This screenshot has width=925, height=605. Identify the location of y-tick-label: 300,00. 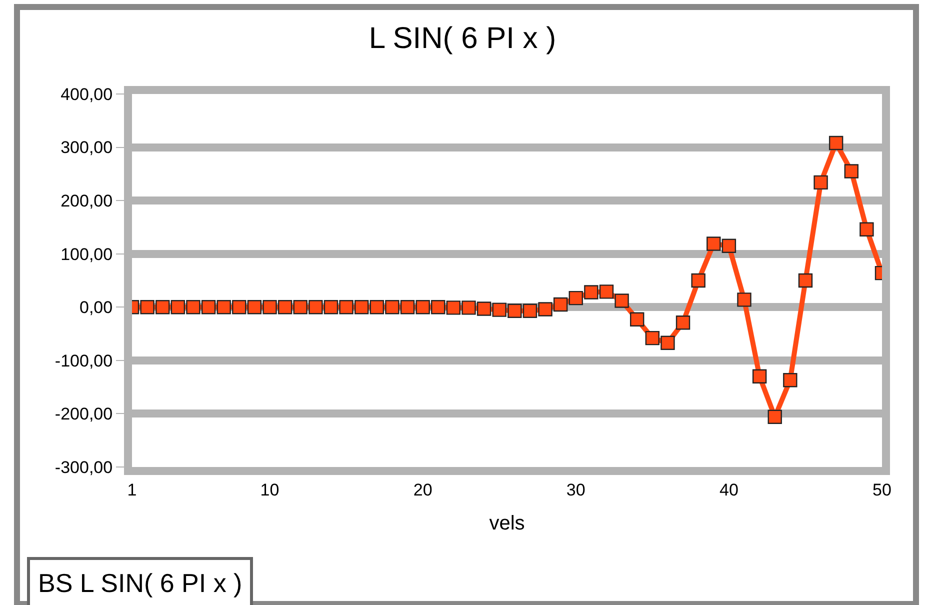
(86, 148).